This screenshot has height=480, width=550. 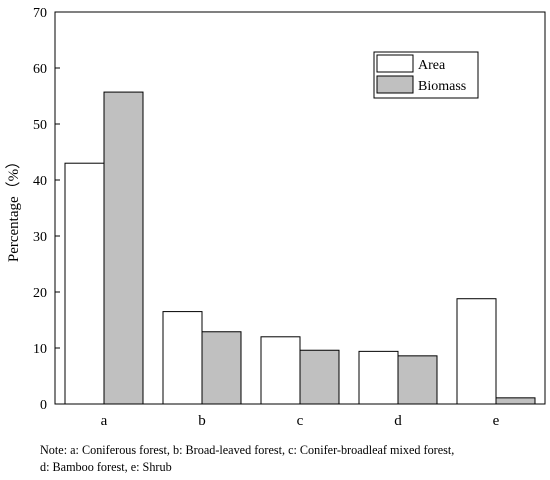 What do you see at coordinates (398, 421) in the screenshot?
I see `x-tick-label: d` at bounding box center [398, 421].